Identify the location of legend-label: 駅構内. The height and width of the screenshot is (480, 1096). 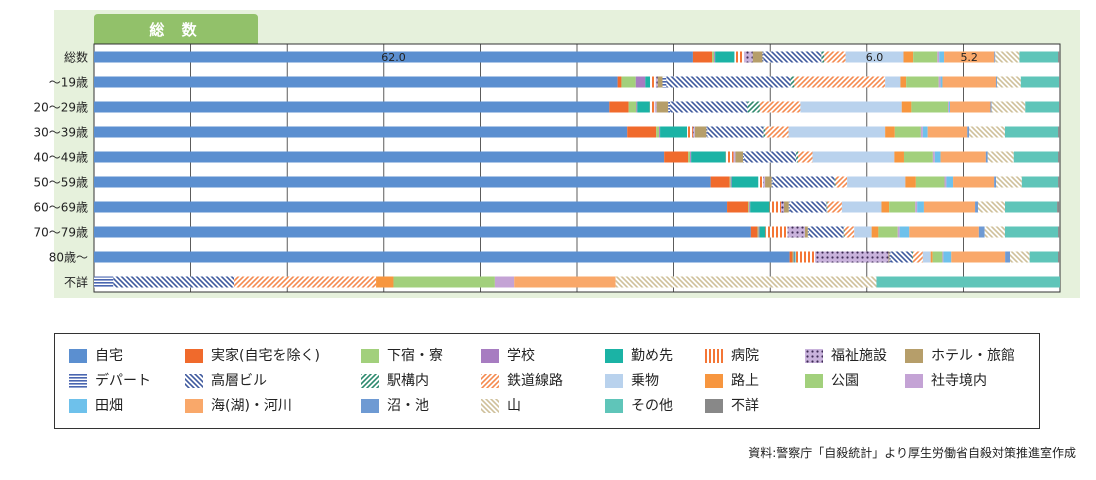
(408, 380).